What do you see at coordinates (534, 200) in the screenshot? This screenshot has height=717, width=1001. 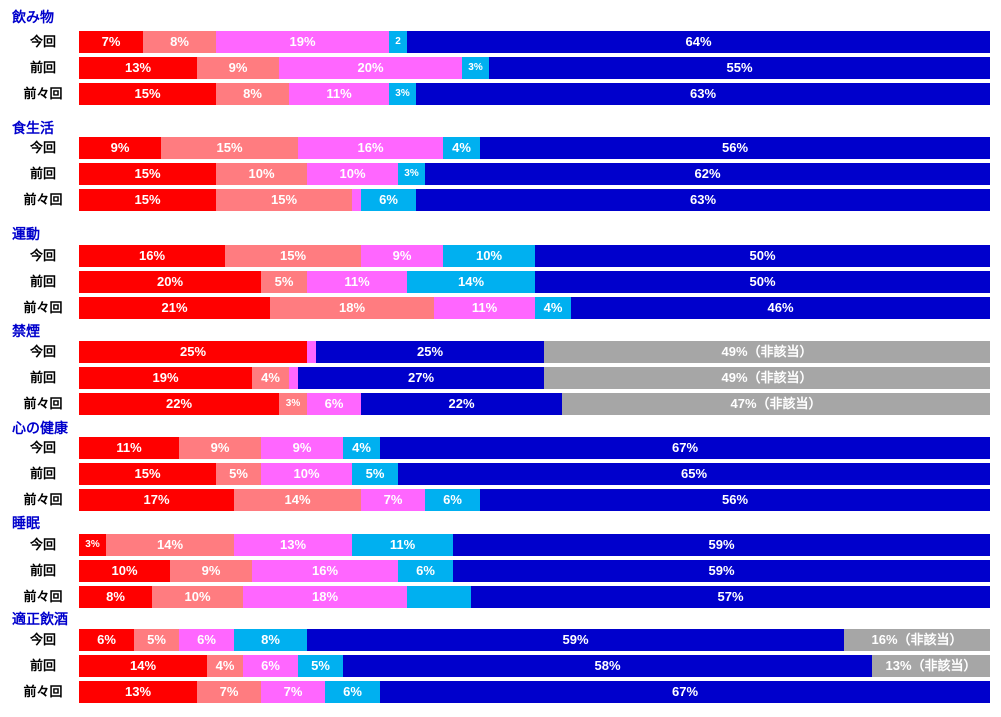 I see `stacked-bar: 15% 15% 6% 63%` at bounding box center [534, 200].